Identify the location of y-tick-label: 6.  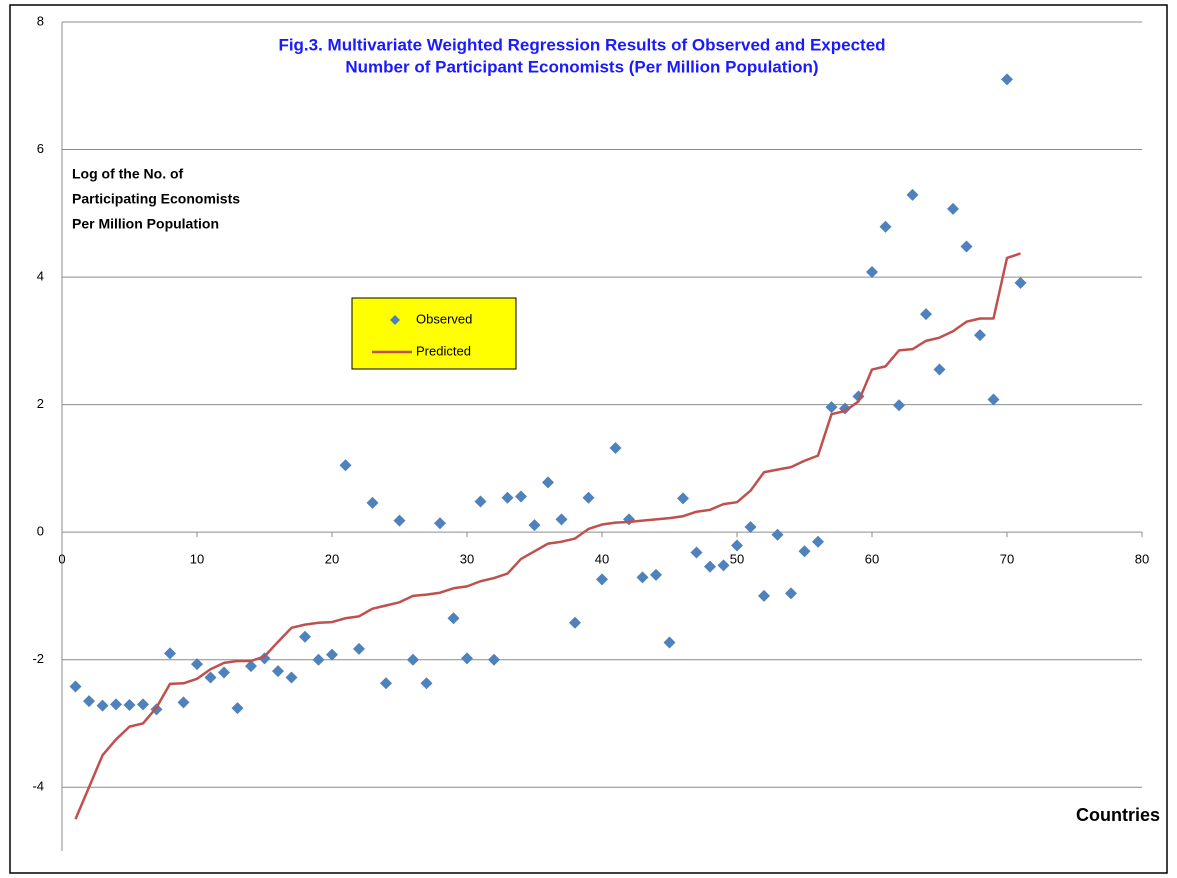
(40, 148).